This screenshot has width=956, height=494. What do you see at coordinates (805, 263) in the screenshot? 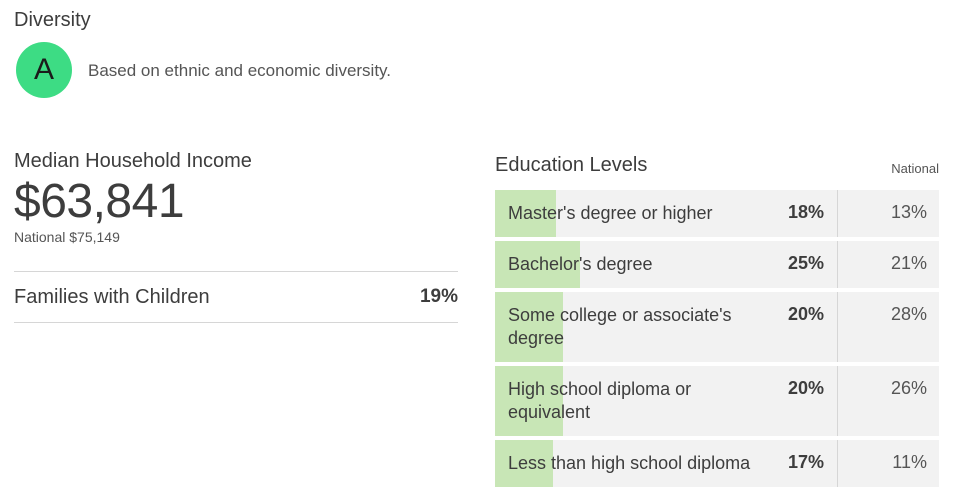
I see `education-row-value: 25%` at bounding box center [805, 263].